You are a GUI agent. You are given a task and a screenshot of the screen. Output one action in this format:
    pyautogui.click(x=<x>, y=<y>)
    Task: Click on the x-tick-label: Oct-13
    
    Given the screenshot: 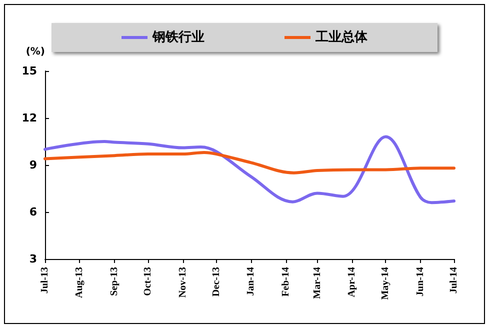 What is the action you would take?
    pyautogui.click(x=148, y=281)
    